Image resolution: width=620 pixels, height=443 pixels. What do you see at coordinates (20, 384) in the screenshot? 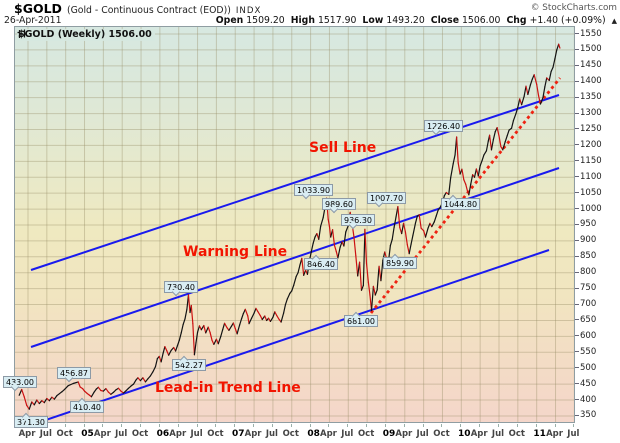
I see `price-callout: 433.00` at bounding box center [20, 384].